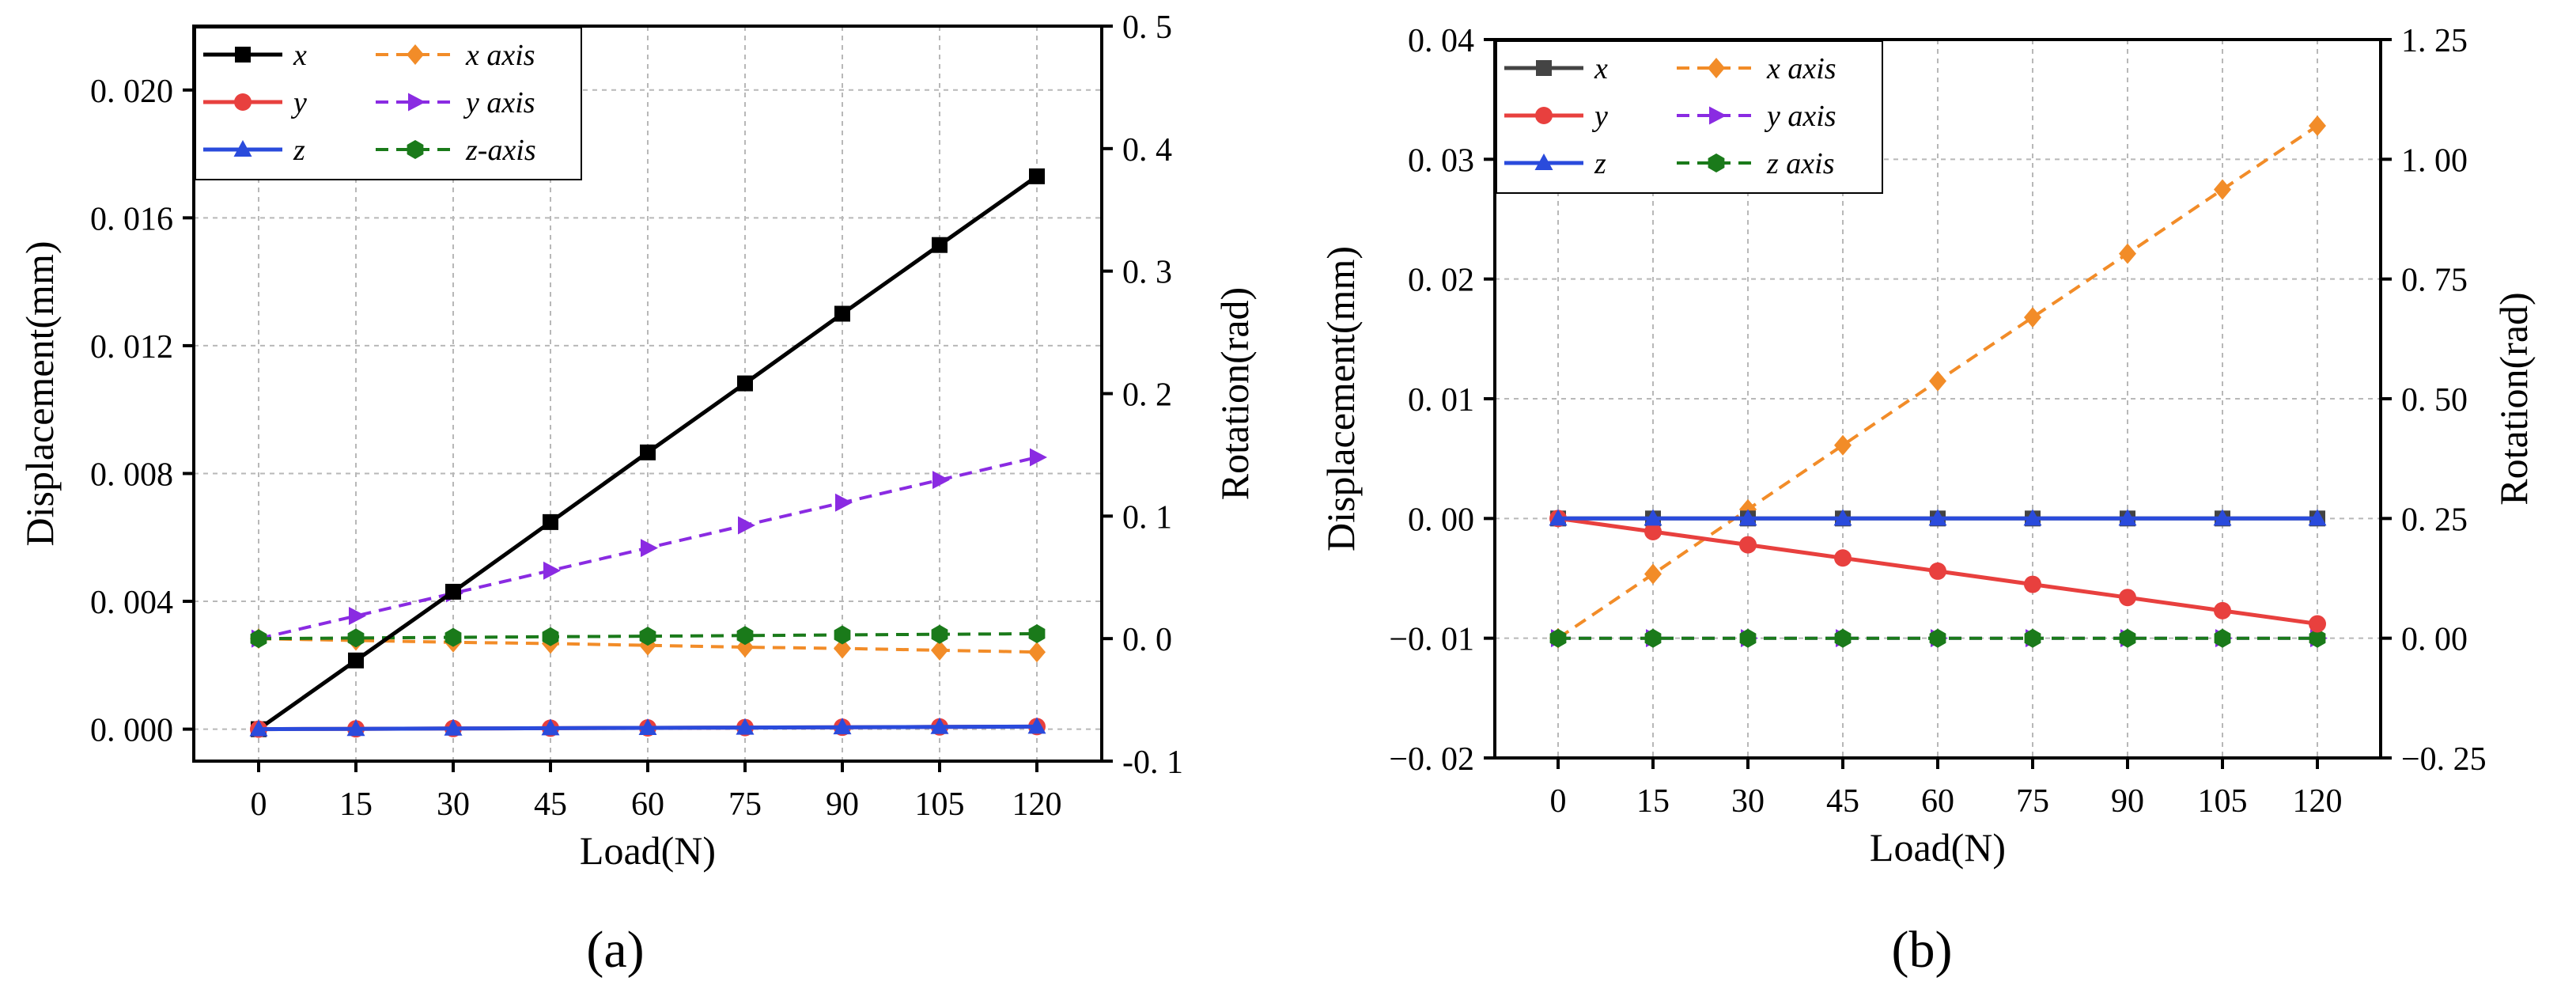 This screenshot has height=1004, width=2576. What do you see at coordinates (1152, 762) in the screenshot?
I see `y2-tick-label: -0. 1` at bounding box center [1152, 762].